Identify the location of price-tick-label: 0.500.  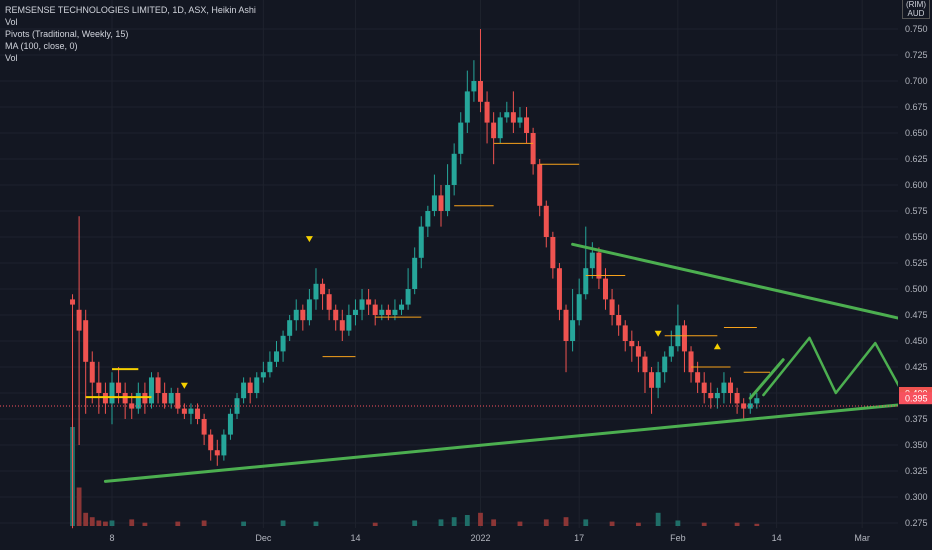
(916, 289).